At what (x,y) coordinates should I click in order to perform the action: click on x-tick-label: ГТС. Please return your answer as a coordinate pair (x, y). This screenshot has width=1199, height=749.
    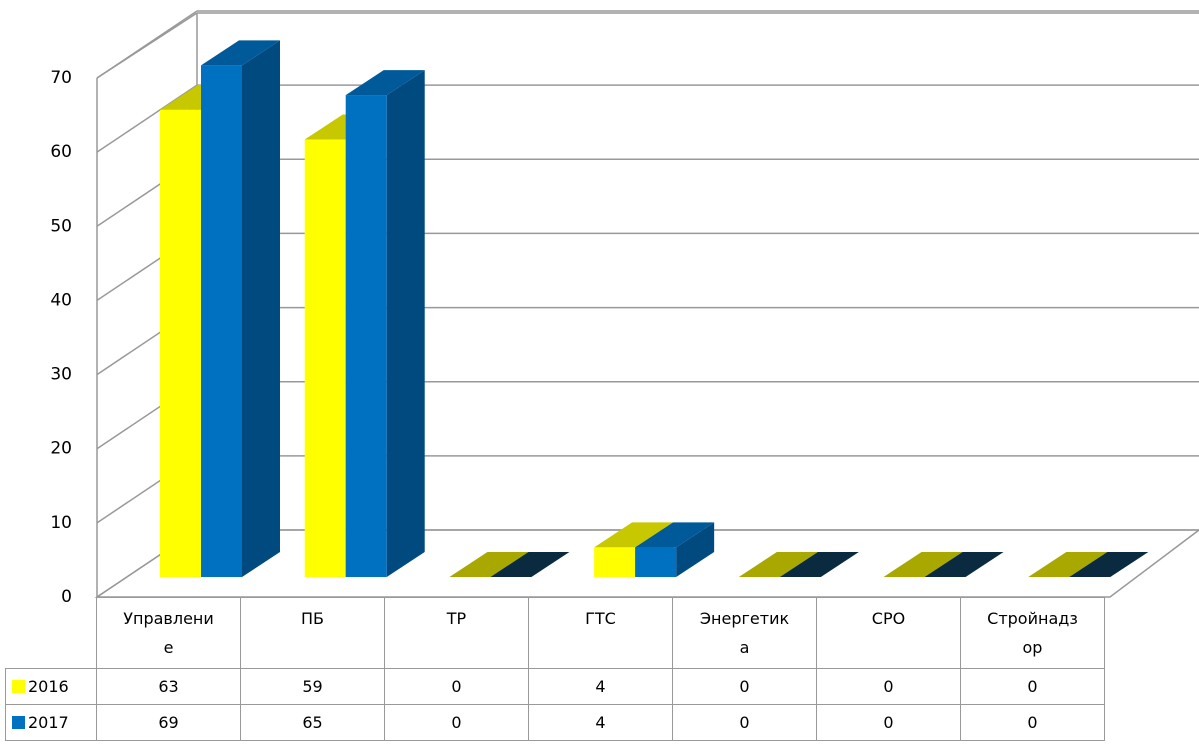
    Looking at the image, I should click on (600, 618).